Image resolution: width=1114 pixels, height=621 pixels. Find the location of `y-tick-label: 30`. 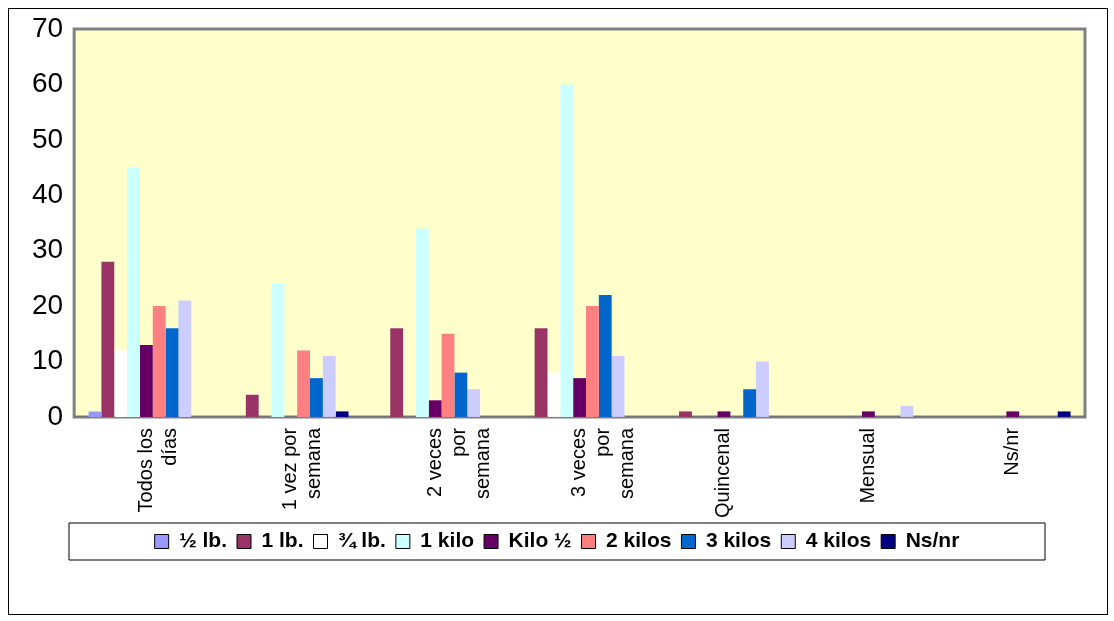

y-tick-label: 30 is located at coordinates (47, 249).